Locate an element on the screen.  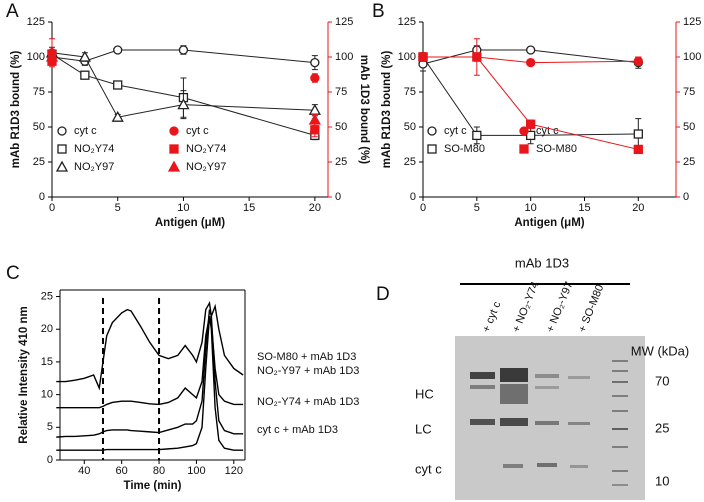
band-label: cyt c is located at coordinates (428, 468).